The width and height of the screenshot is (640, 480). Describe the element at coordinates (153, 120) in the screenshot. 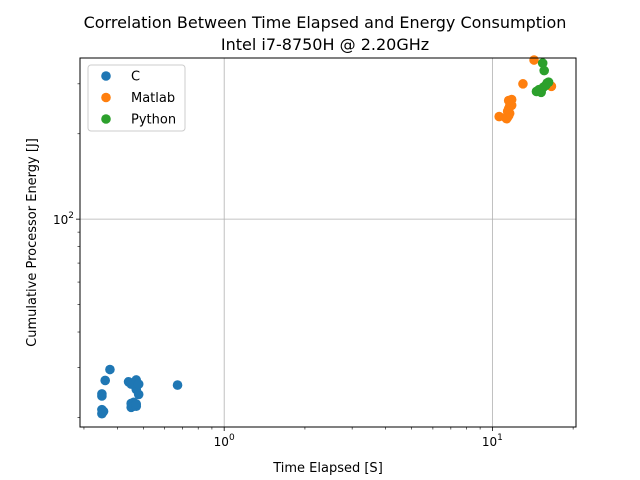

I see `legend-label-python: Python` at that location.